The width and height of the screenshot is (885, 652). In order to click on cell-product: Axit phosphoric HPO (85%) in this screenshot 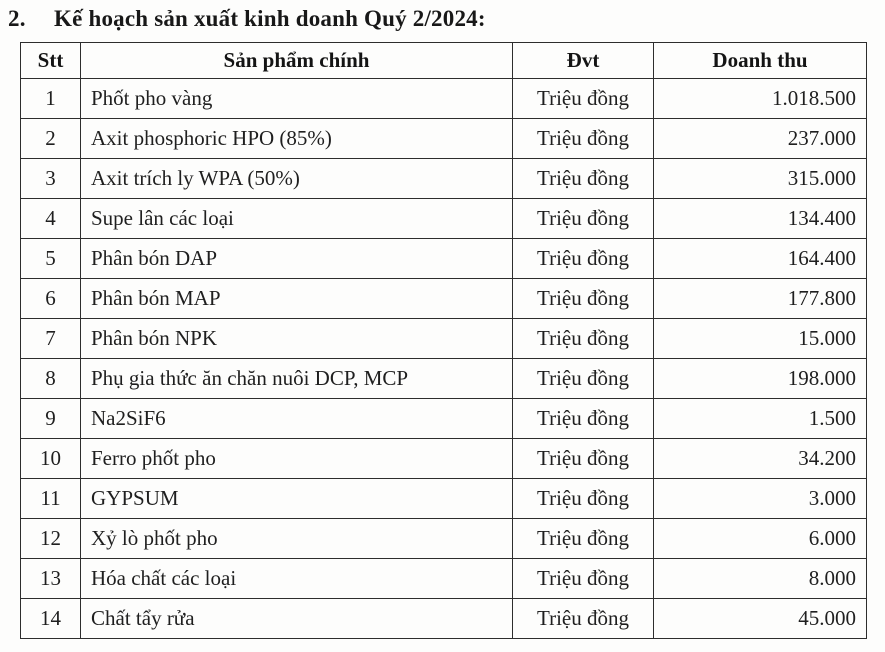, I will do `click(296, 138)`.